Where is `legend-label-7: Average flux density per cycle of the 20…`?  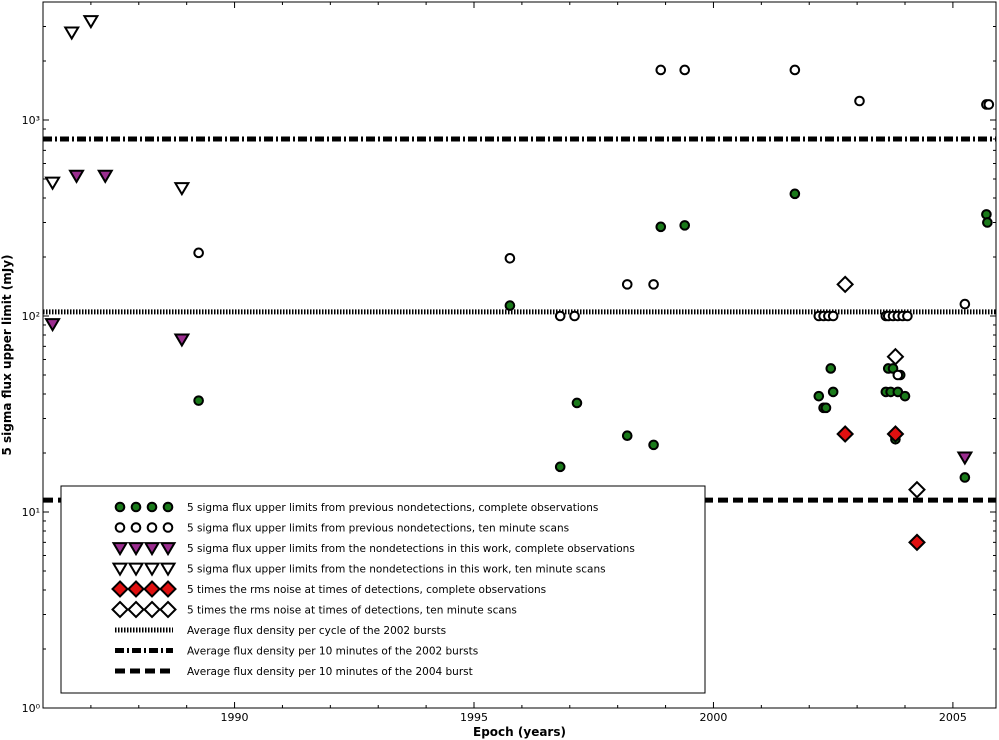
legend-label-7: Average flux density per cycle of the 20… is located at coordinates (316, 631).